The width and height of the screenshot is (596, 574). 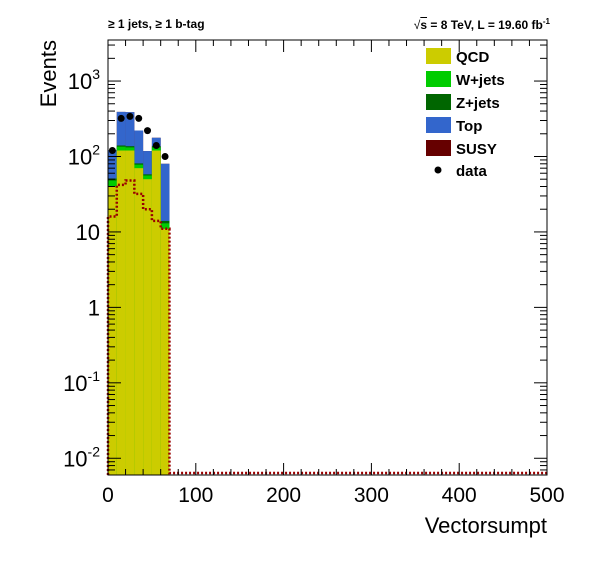 I want to click on legend: QCD W+jets Z+jets Top SUSY data, so click(x=465, y=114).